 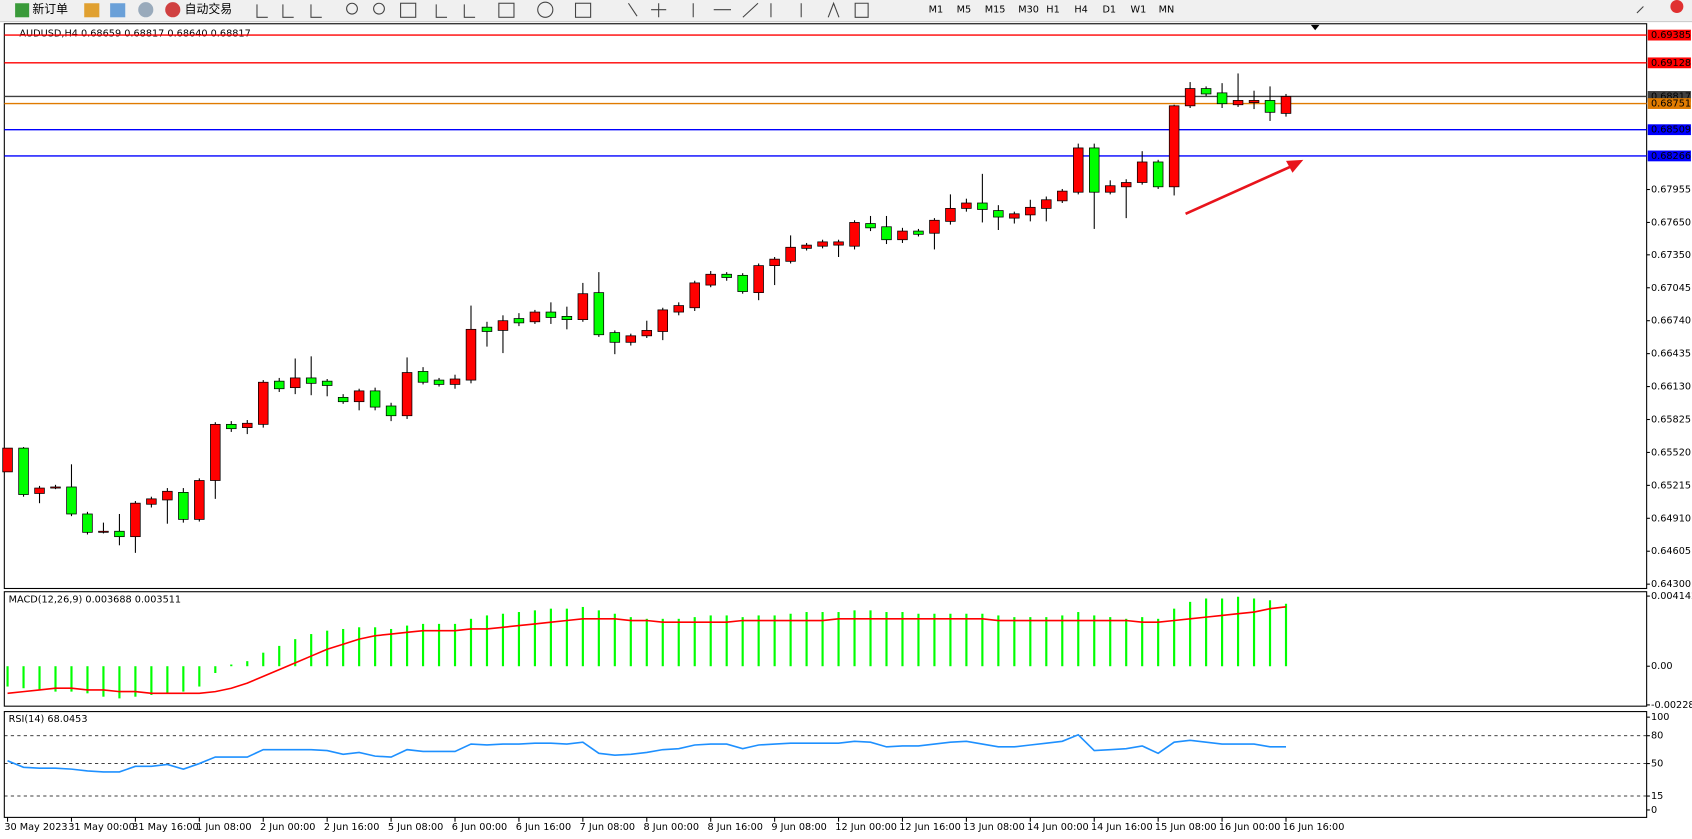 I want to click on signal-line, so click(x=647, y=650).